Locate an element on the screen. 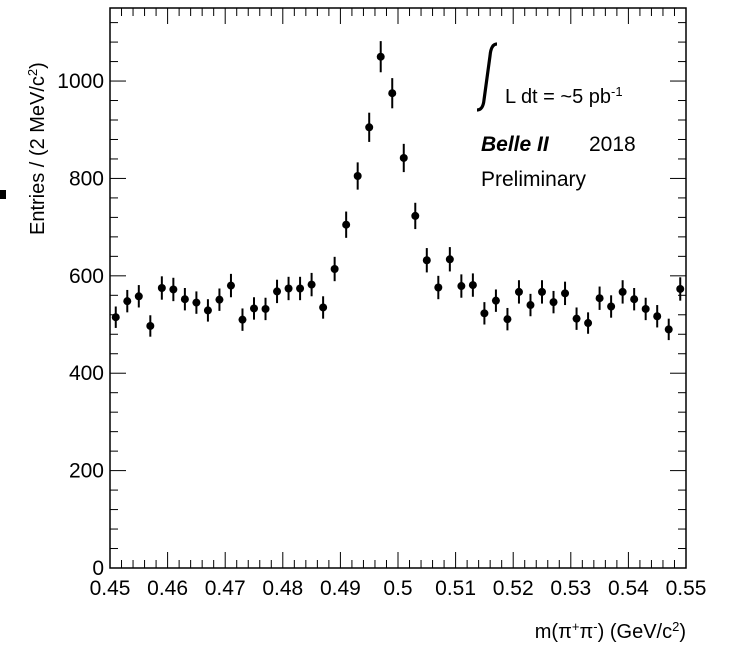  x-tick-label: 0.46 is located at coordinates (167, 588).